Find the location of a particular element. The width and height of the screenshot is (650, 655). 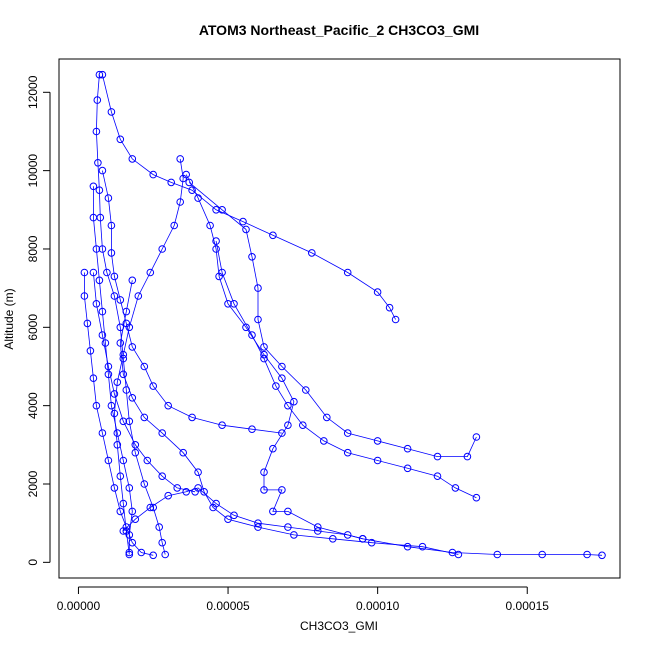

y-tick-label: 4000 is located at coordinates (33, 405).